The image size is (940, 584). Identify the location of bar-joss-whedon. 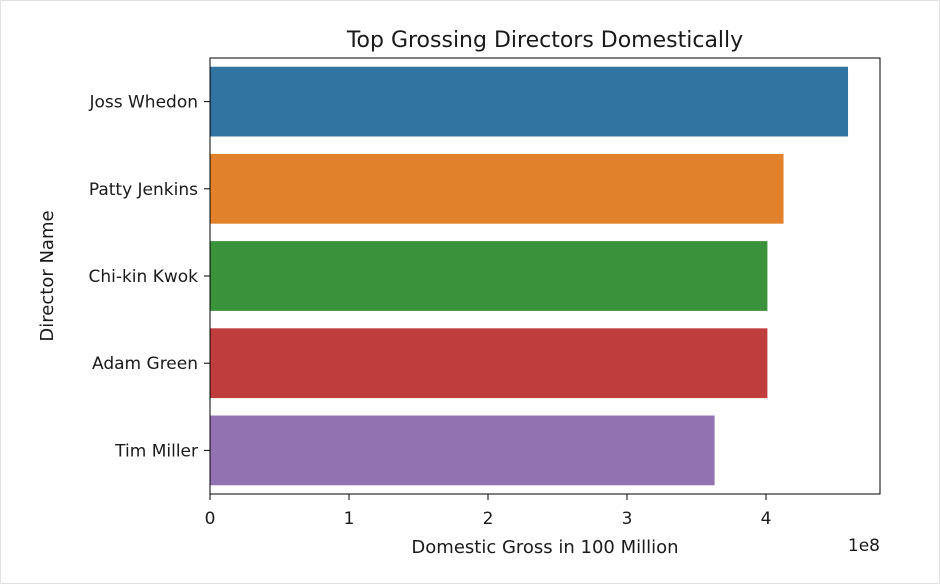
(529, 101).